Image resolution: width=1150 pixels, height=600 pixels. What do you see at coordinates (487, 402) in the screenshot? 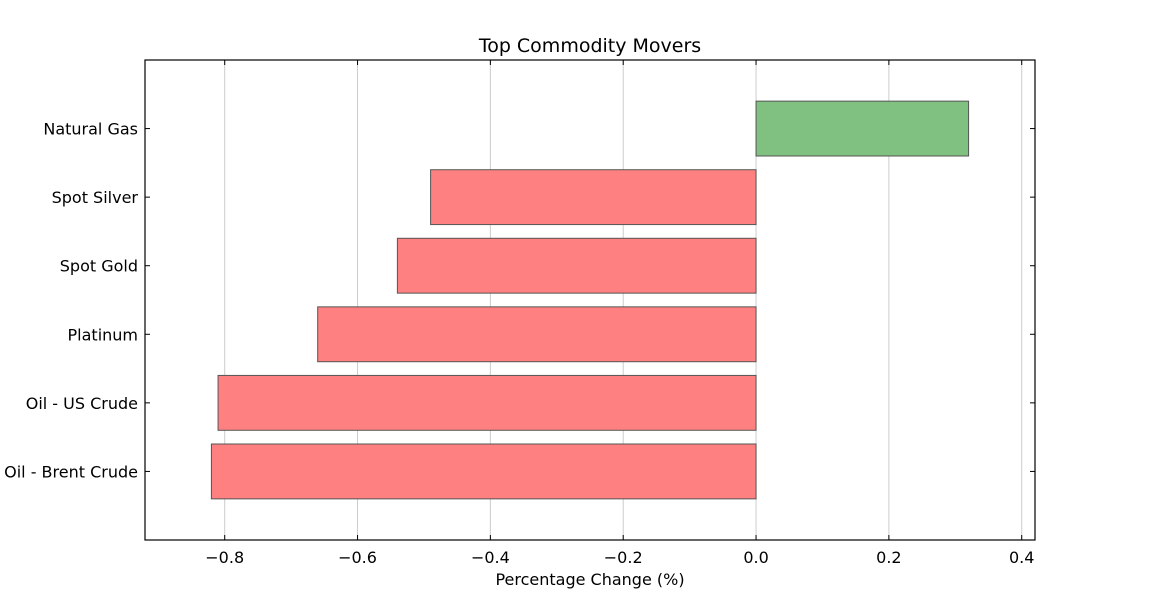
I see `bar-oil-us-crude` at bounding box center [487, 402].